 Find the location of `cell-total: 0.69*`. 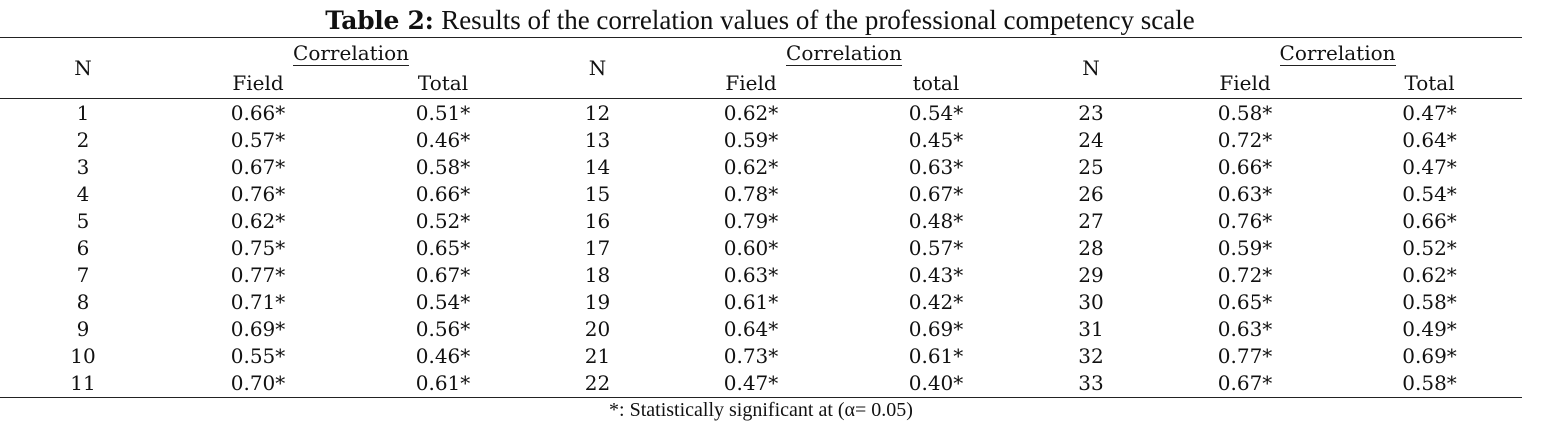

cell-total: 0.69* is located at coordinates (1429, 356).